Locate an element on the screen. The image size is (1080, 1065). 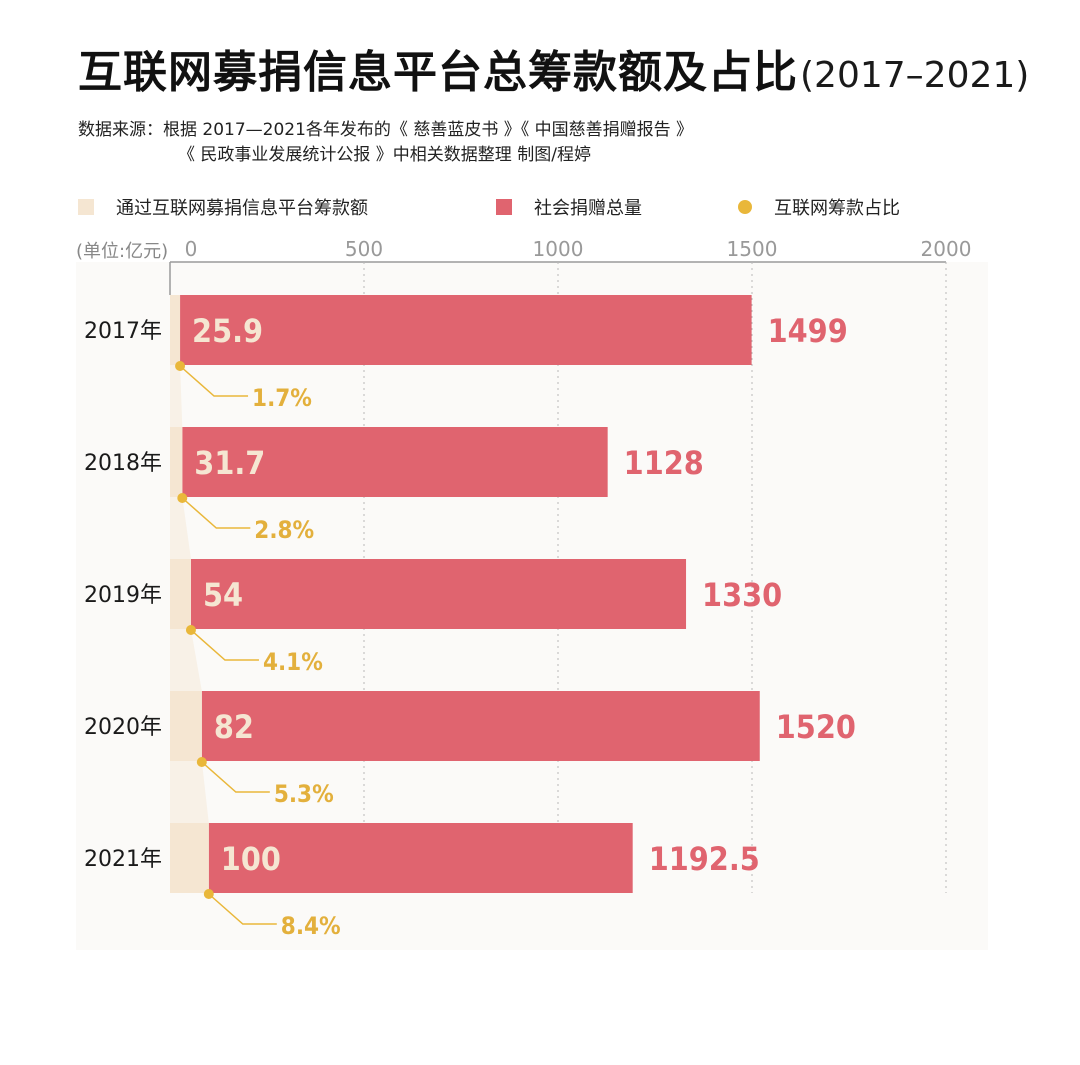
legend-label-online: 通过互联网募捐信息平台筹款额 is located at coordinates (242, 208).